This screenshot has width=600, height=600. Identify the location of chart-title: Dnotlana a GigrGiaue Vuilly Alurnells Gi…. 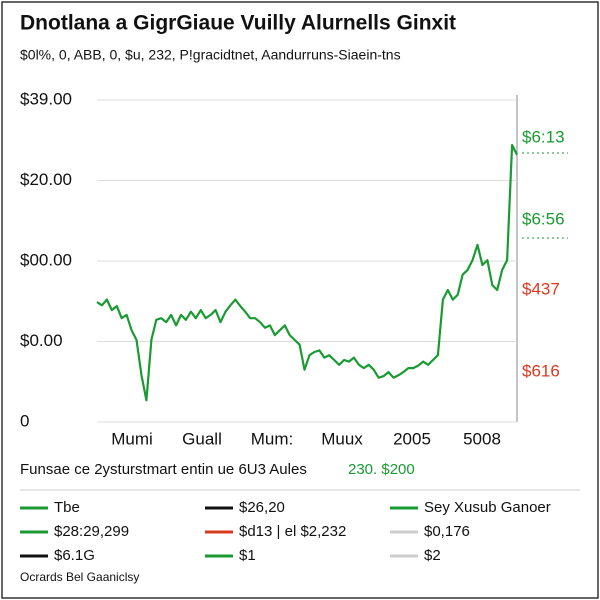
(238, 23).